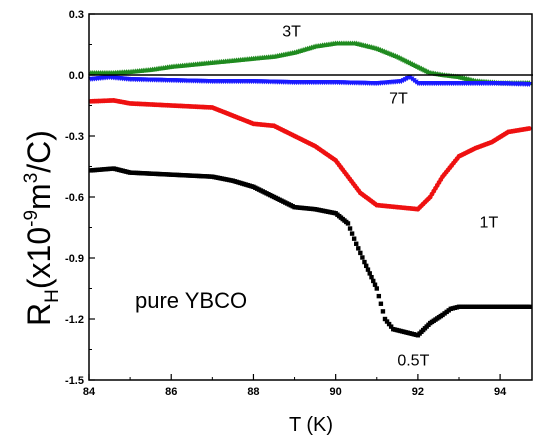 The width and height of the screenshot is (533, 436). I want to click on x-tick-label: 88, so click(253, 392).